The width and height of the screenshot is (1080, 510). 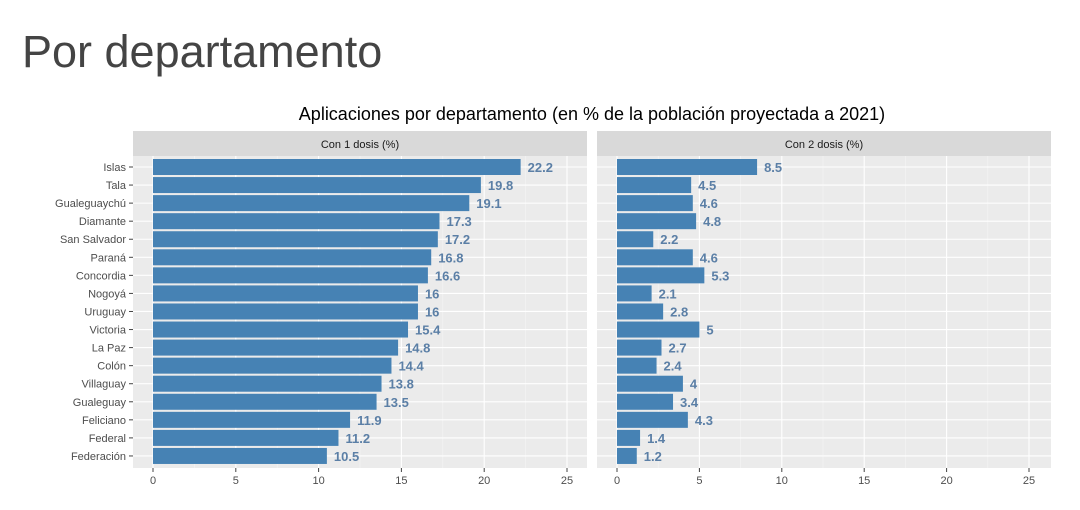 What do you see at coordinates (668, 293) in the screenshot?
I see `data-label: 2.1` at bounding box center [668, 293].